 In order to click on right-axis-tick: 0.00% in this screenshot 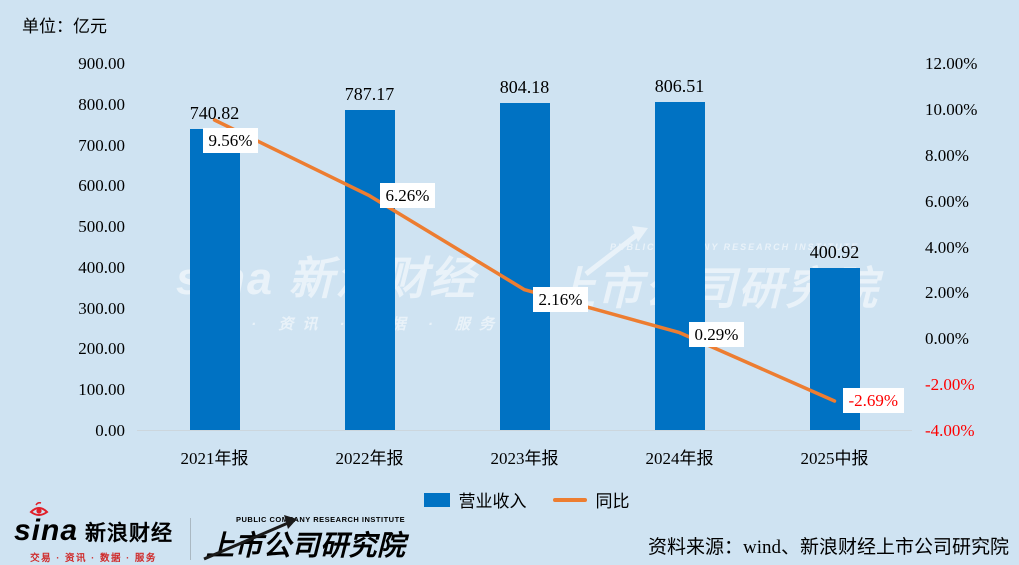, I will do `click(947, 339)`.